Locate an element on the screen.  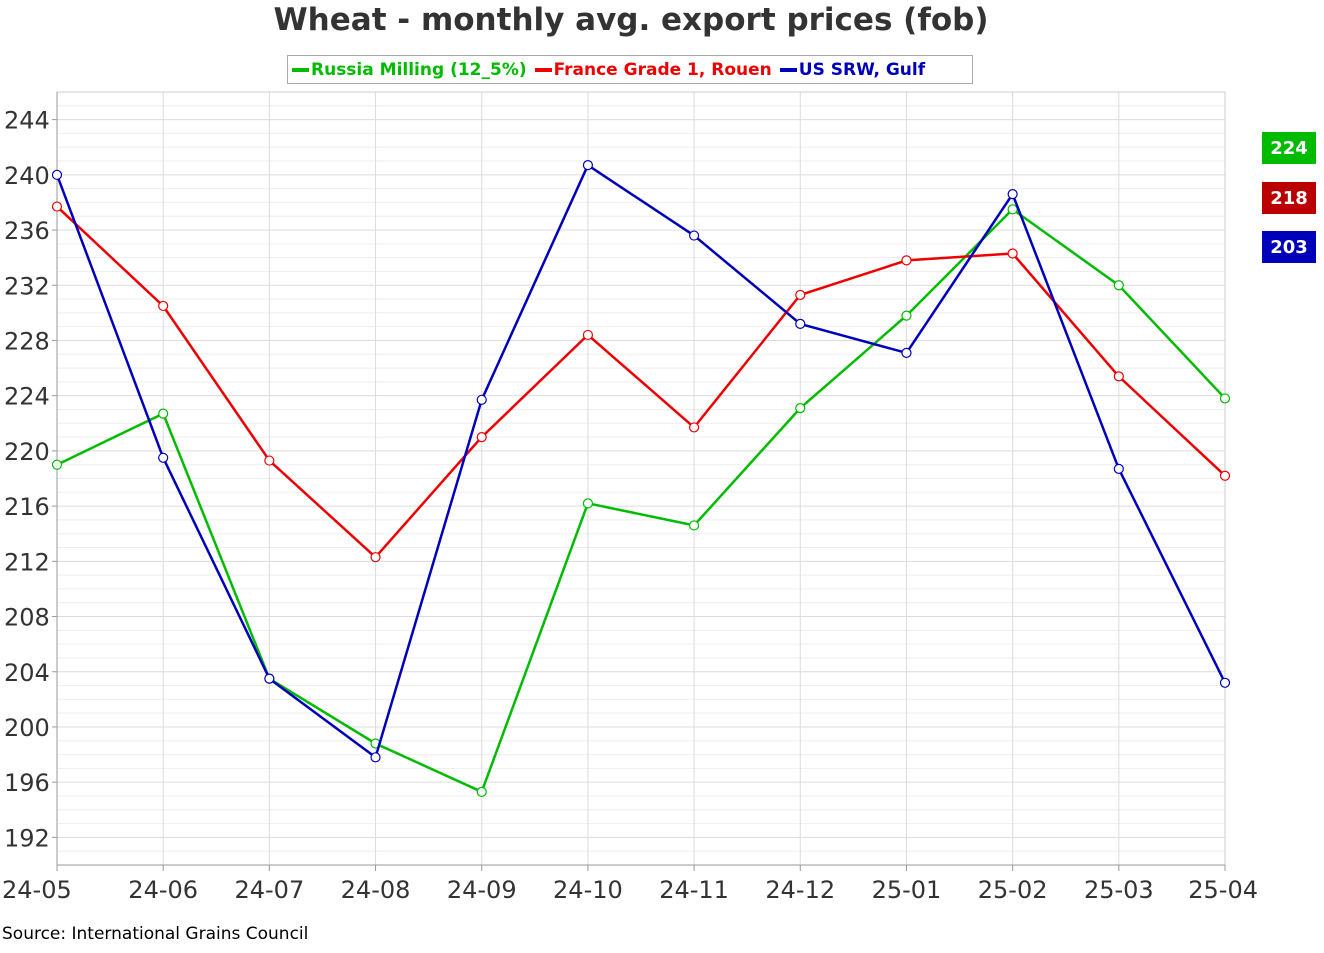
y-tick-label: 192 is located at coordinates (27, 838).